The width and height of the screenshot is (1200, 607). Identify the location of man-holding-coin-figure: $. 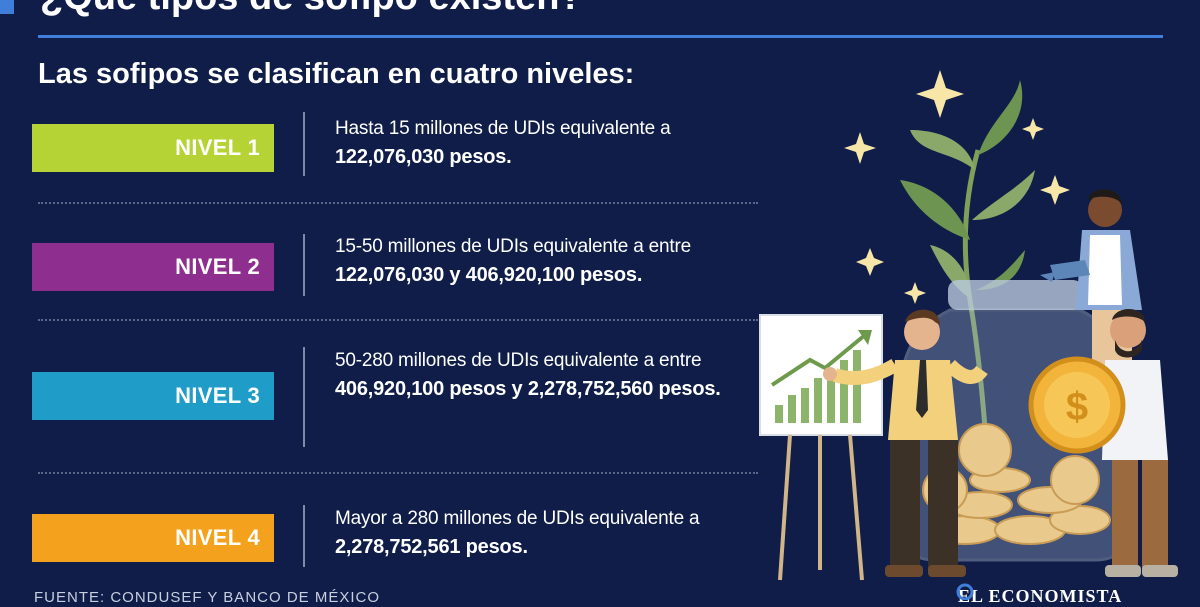
(1103, 442).